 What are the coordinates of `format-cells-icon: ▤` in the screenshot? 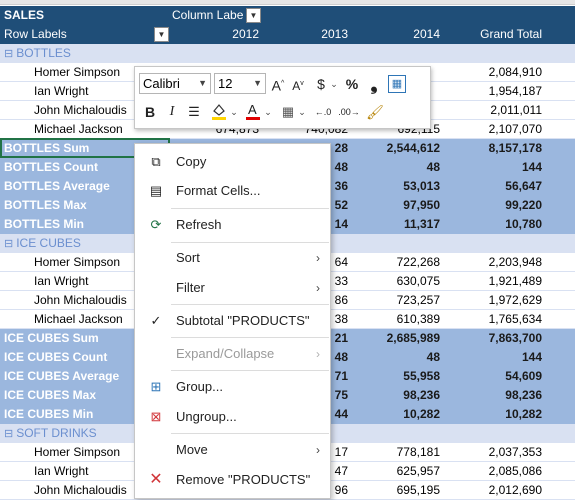 It's located at (156, 190).